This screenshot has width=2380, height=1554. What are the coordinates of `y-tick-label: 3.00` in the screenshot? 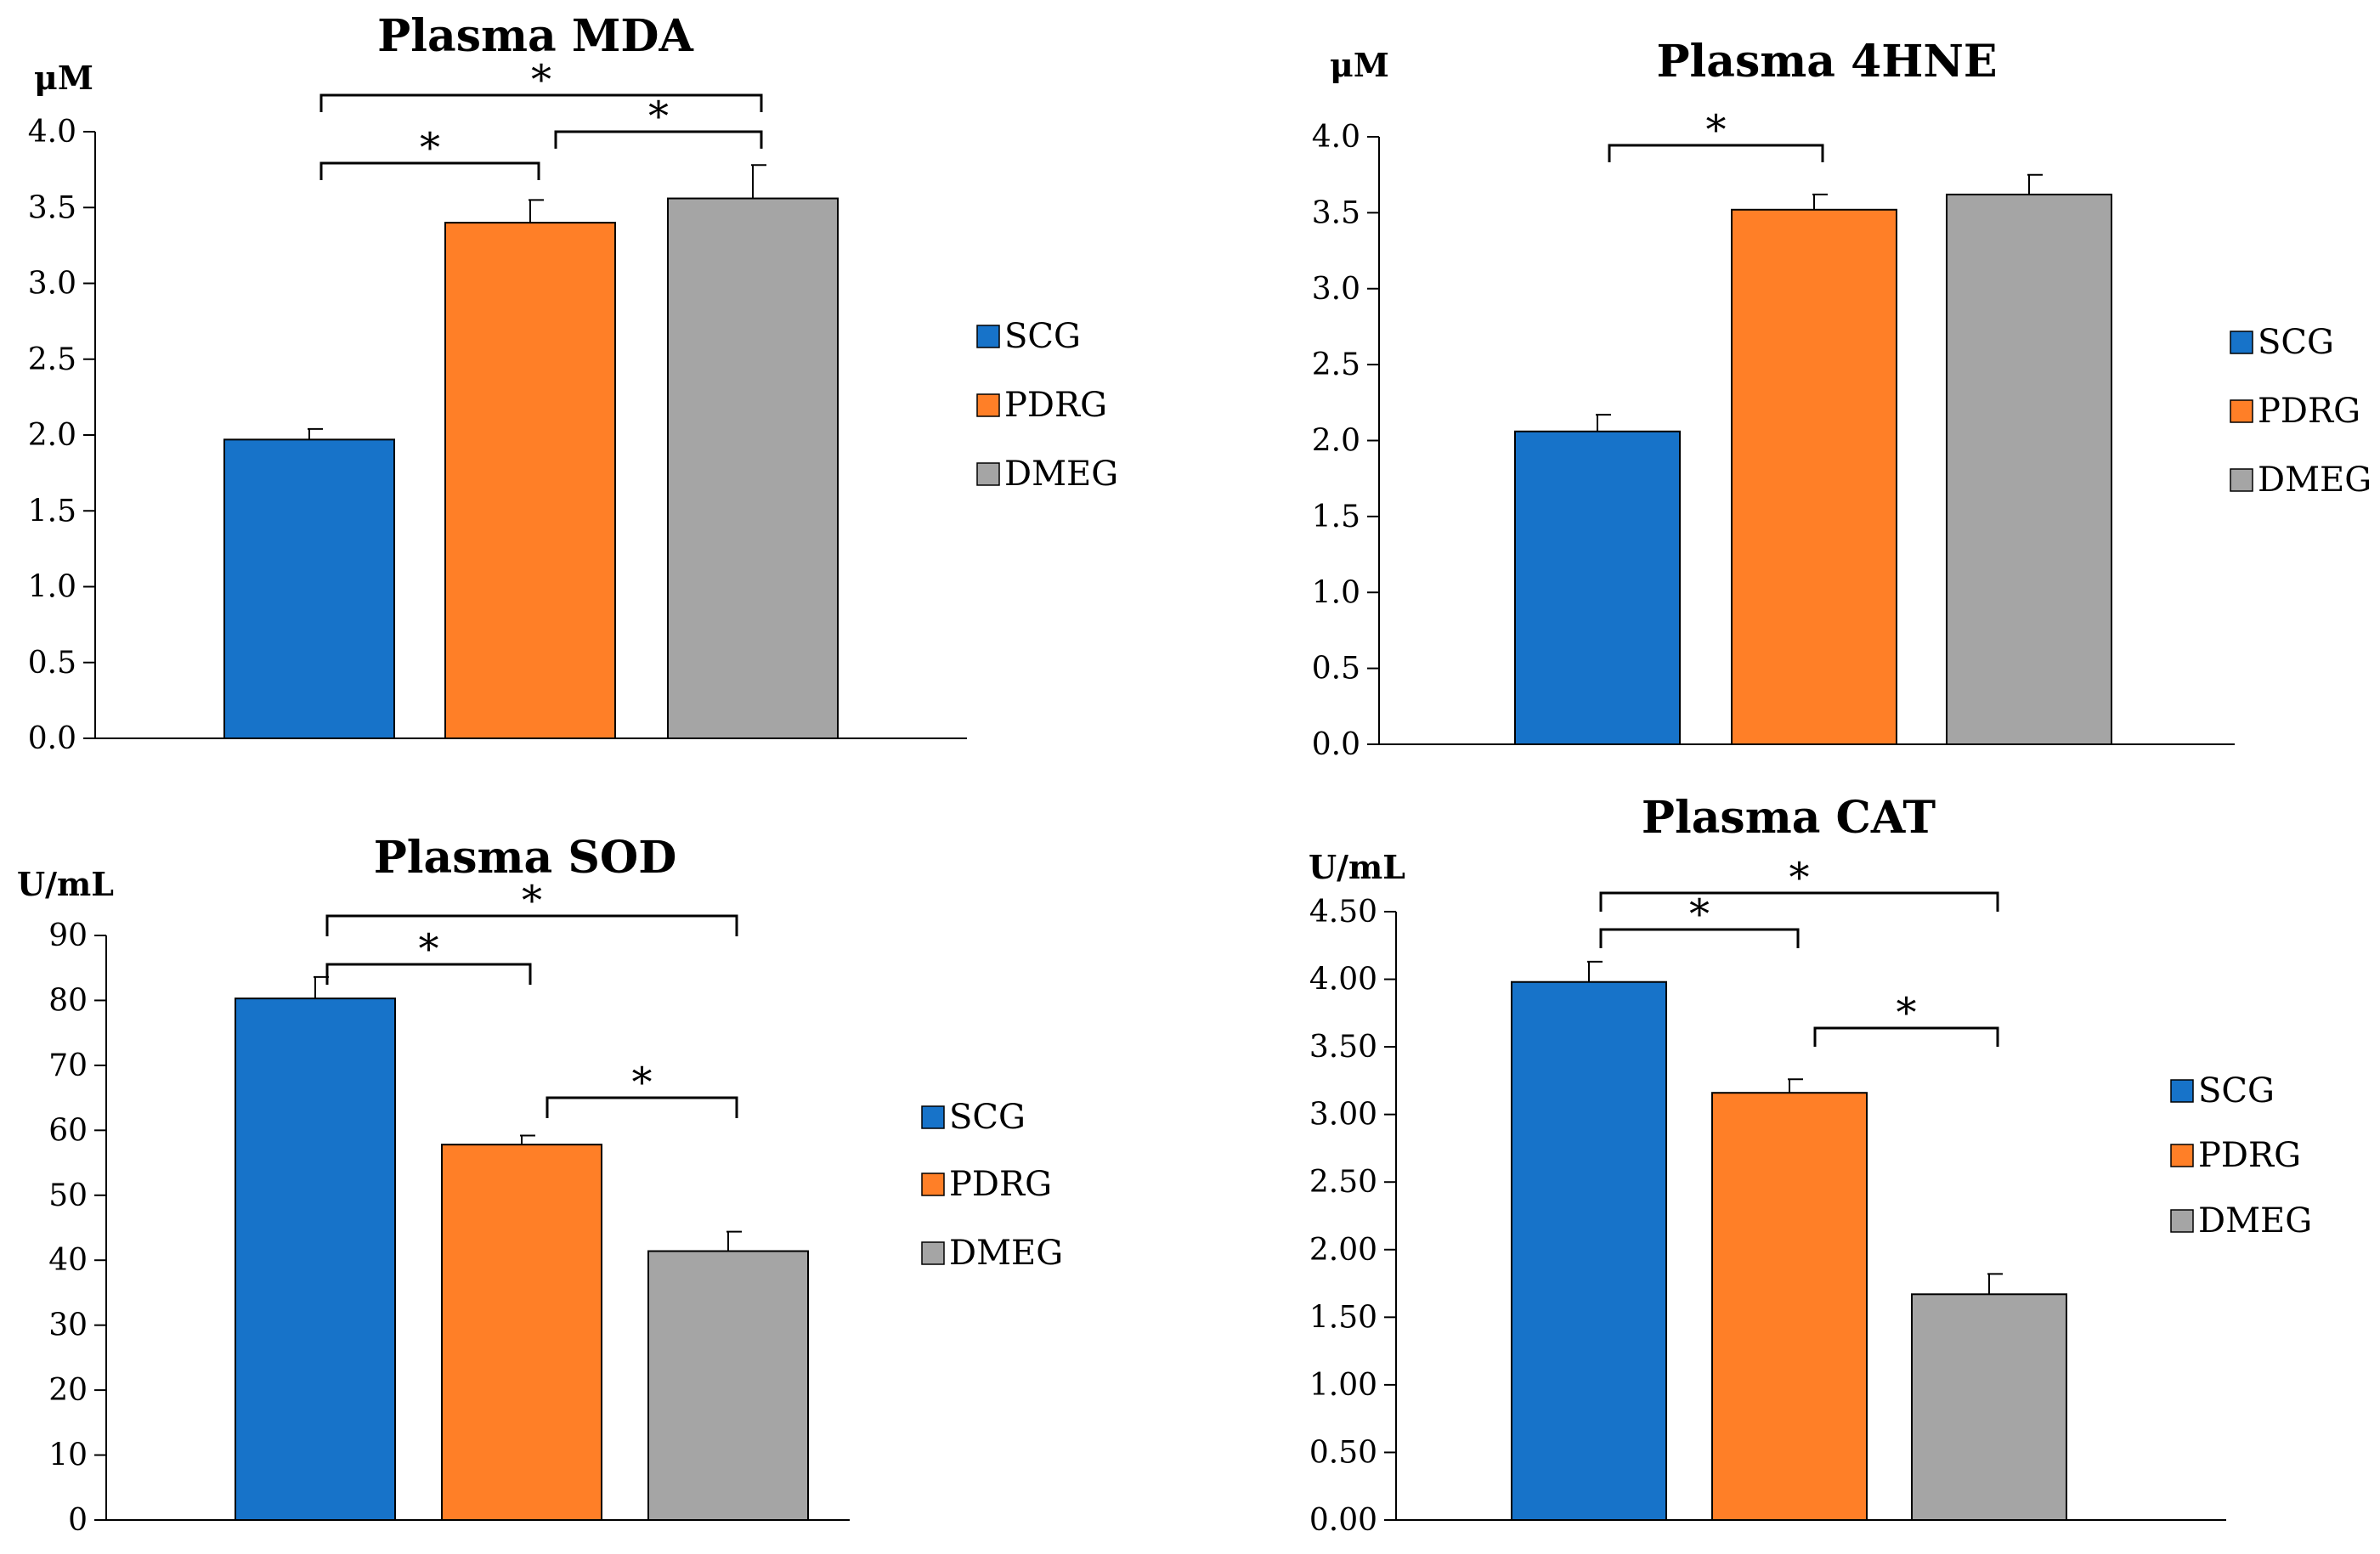 It's located at (1343, 1115).